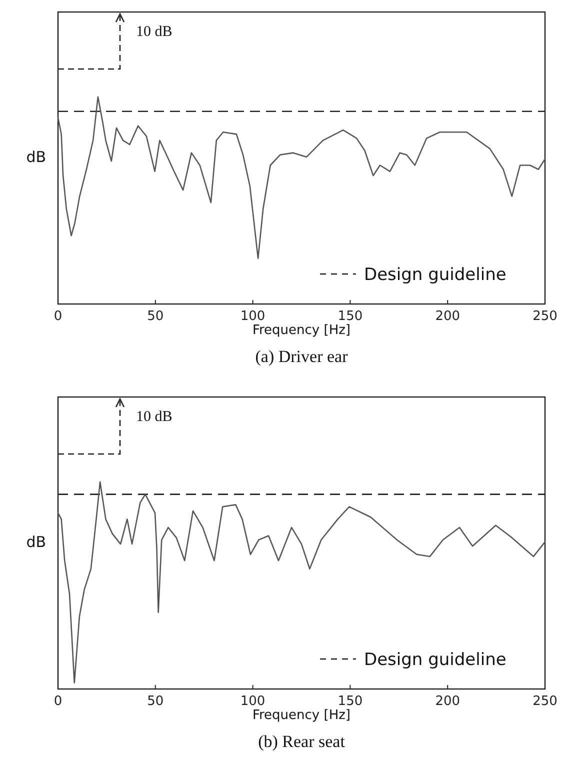 Image resolution: width=566 pixels, height=784 pixels. I want to click on text: (b) Rear seat, so click(302, 741).